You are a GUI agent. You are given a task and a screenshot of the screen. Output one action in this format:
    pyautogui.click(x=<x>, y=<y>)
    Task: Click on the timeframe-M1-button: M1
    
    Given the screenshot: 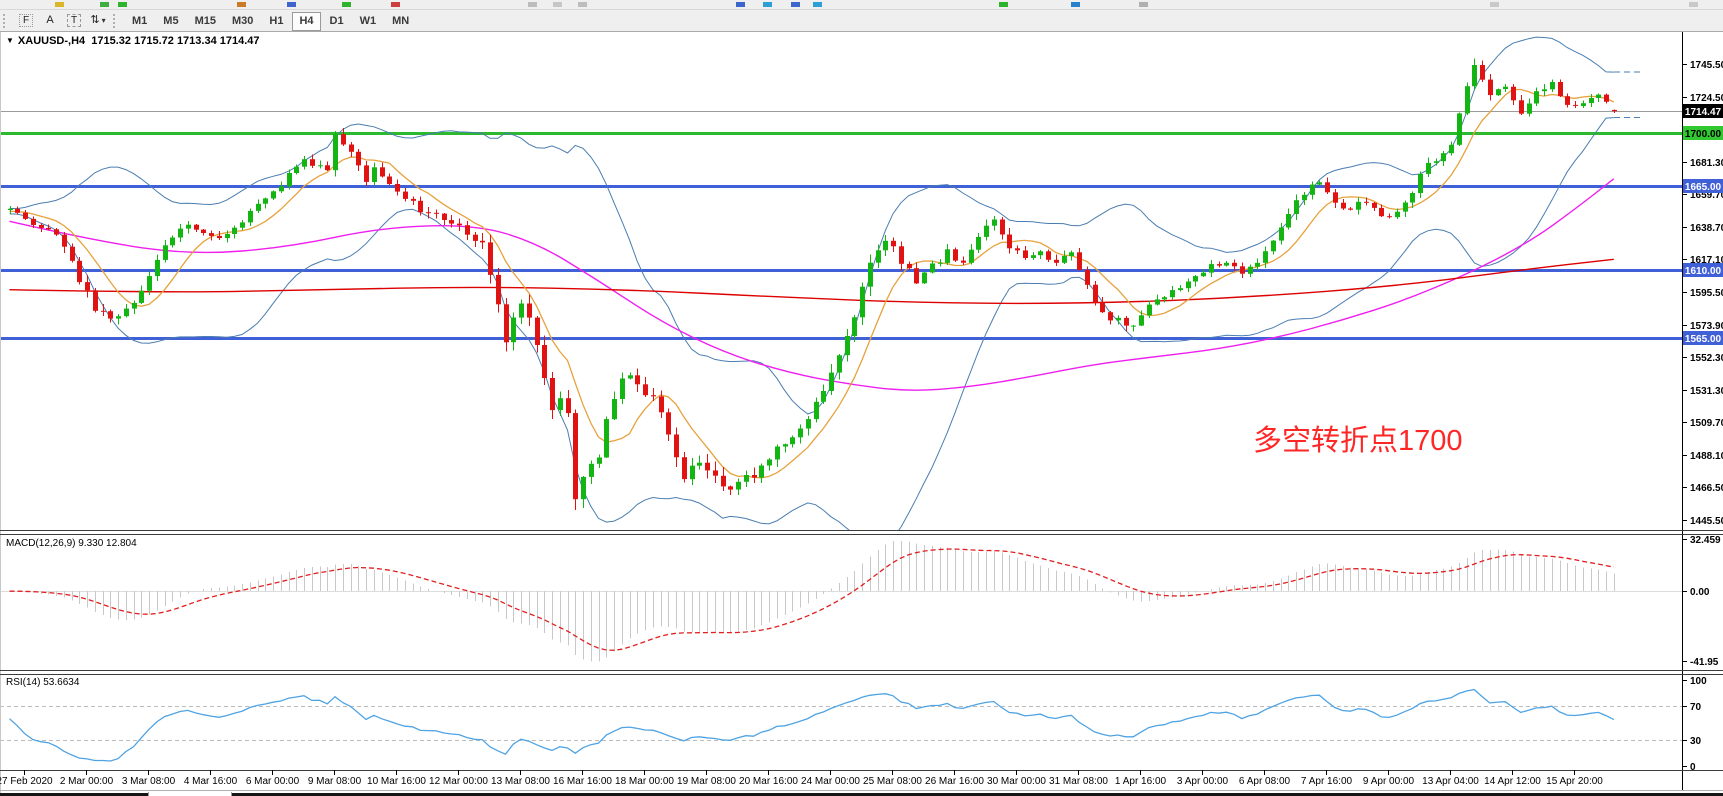 What is the action you would take?
    pyautogui.click(x=140, y=20)
    